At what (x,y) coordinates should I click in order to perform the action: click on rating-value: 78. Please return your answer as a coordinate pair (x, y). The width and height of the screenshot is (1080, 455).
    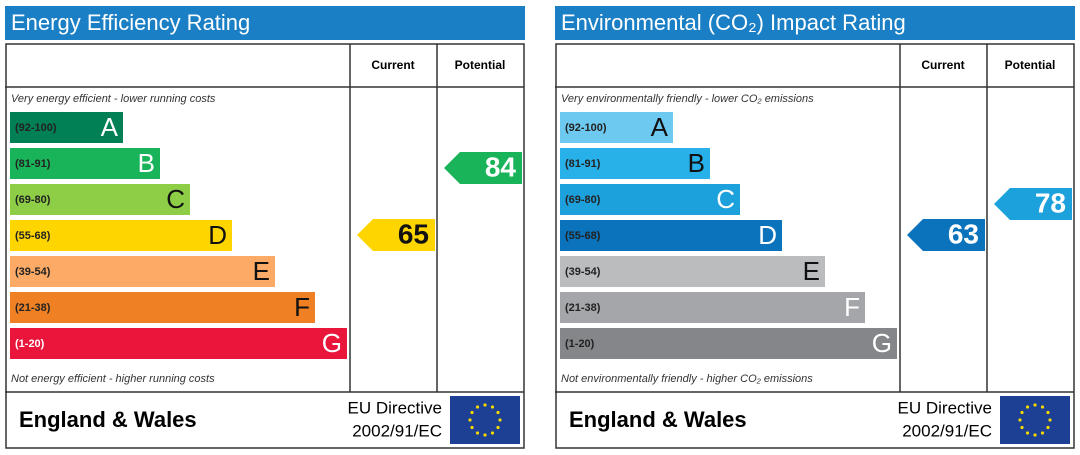
    Looking at the image, I should click on (1050, 202).